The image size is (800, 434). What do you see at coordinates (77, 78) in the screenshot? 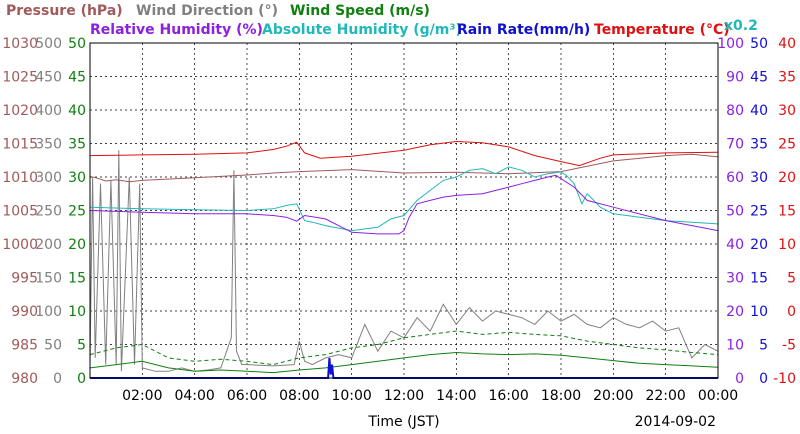
I see `wind-speed-tick-label: 45` at bounding box center [77, 78].